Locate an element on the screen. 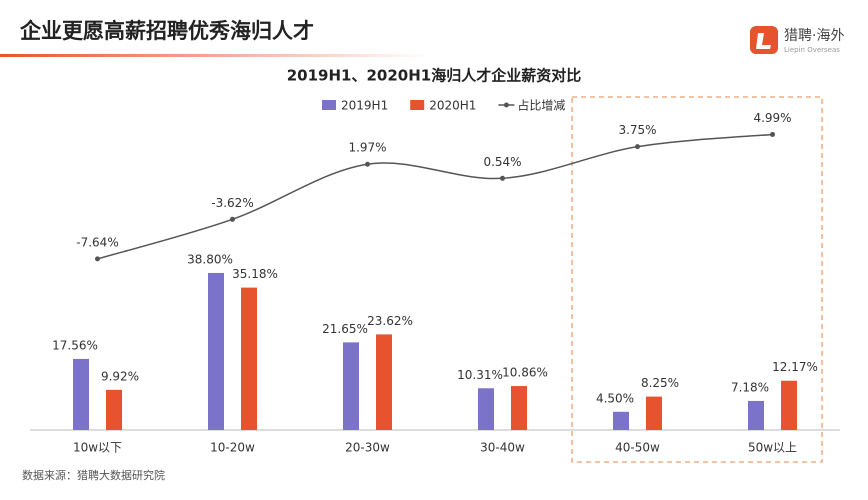 The width and height of the screenshot is (868, 500). bar-value-label: 8.25% is located at coordinates (660, 383).